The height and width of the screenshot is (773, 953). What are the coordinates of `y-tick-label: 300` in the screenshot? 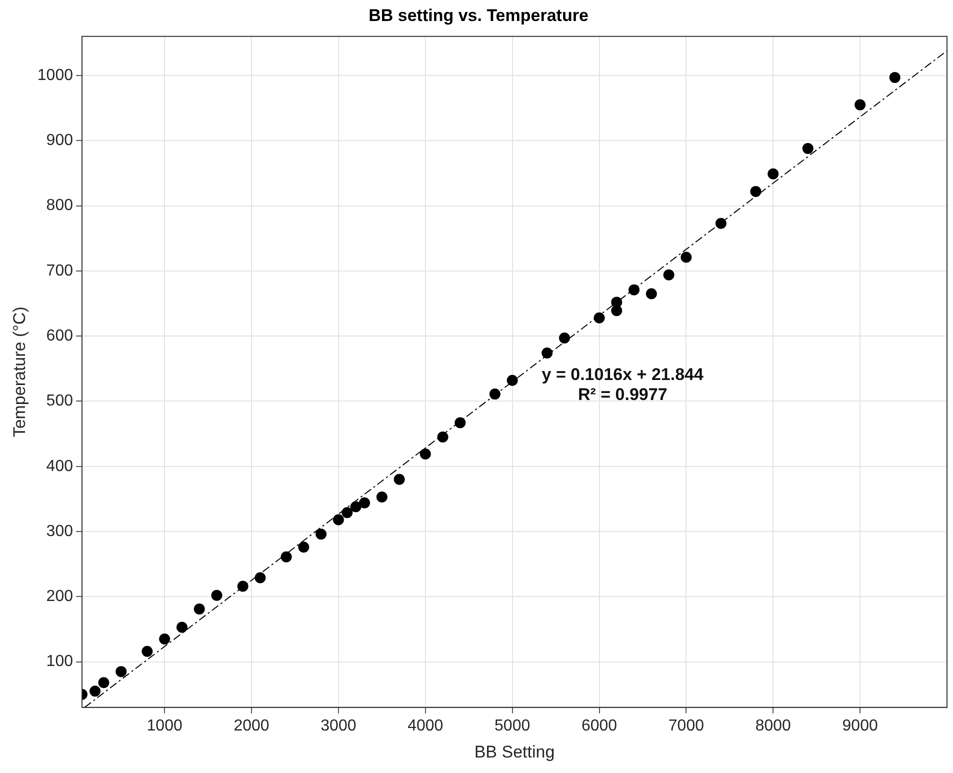 It's located at (60, 531).